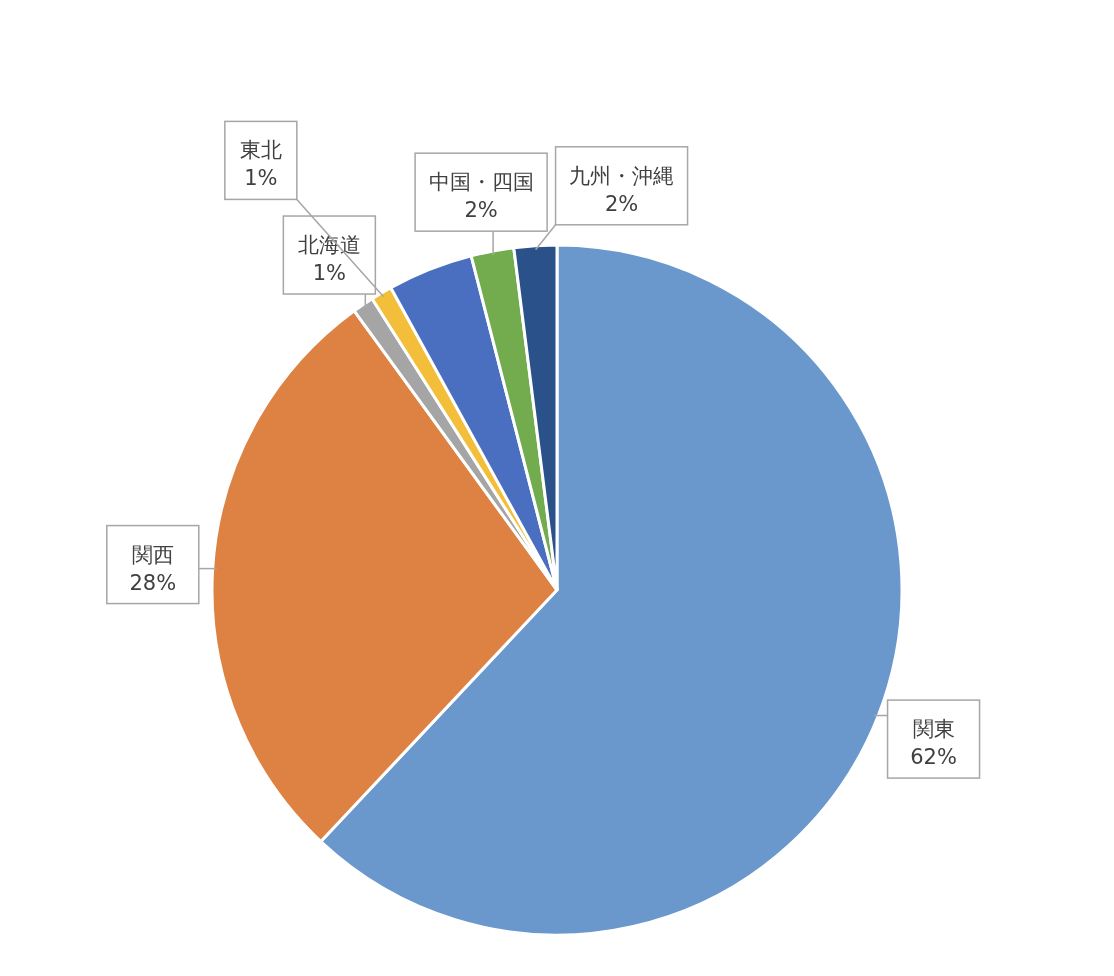 The height and width of the screenshot is (976, 1114). I want to click on slice-label: 東北, so click(260, 150).